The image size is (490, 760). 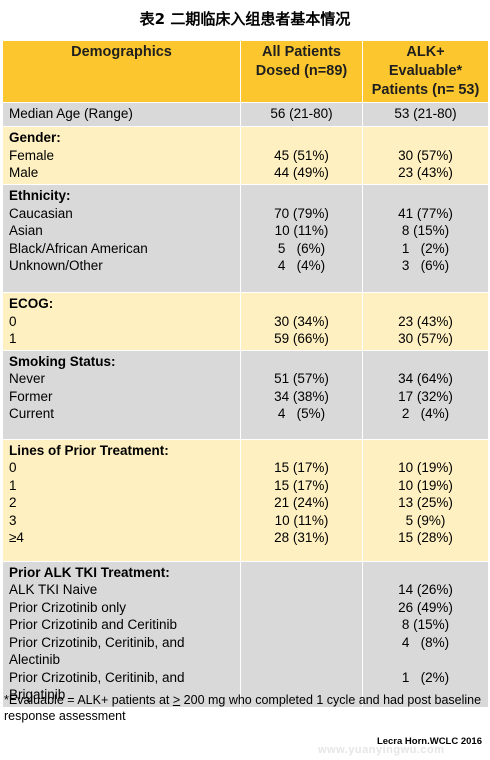 What do you see at coordinates (121, 114) in the screenshot?
I see `row-label-cell: Median Age (Range)` at bounding box center [121, 114].